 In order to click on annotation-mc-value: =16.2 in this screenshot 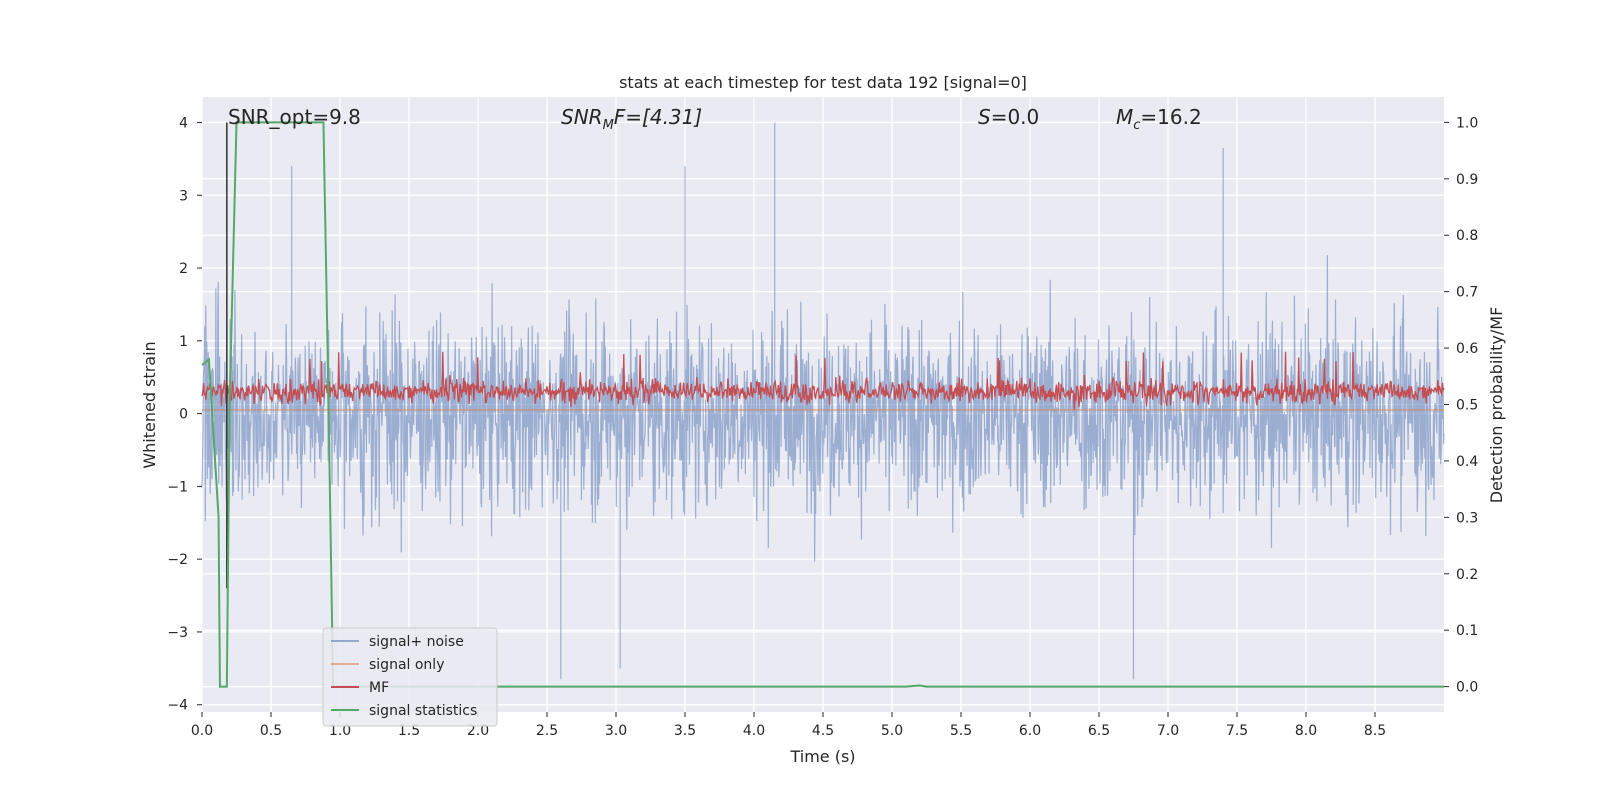, I will do `click(1170, 117)`.